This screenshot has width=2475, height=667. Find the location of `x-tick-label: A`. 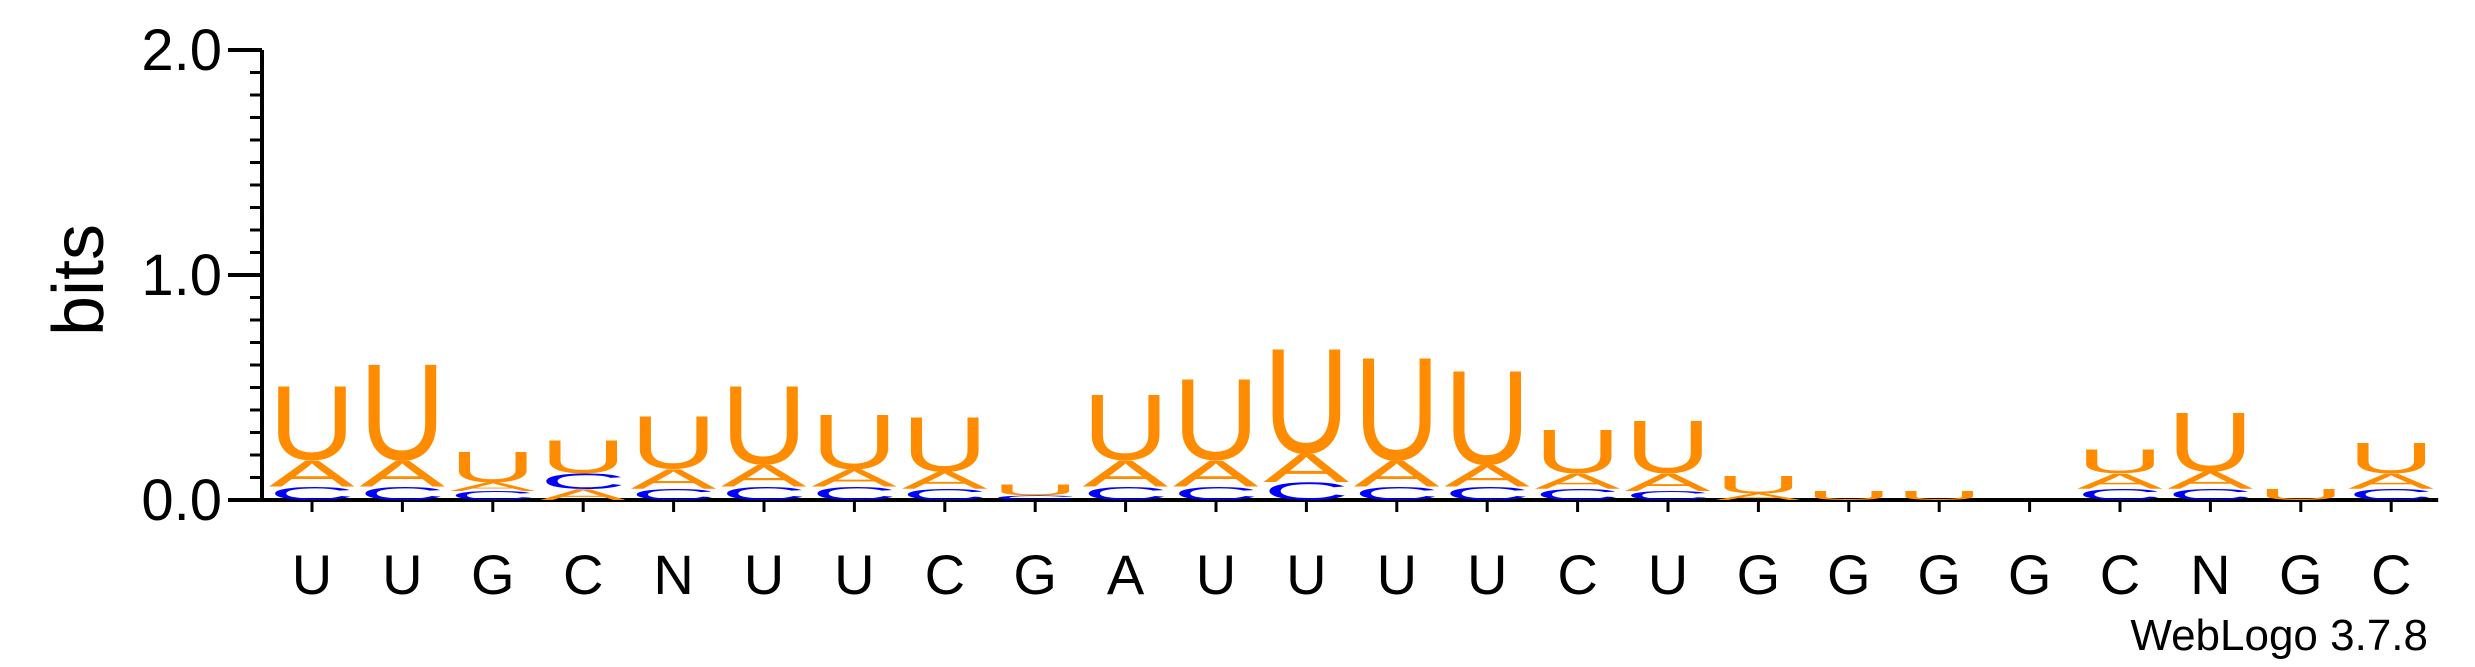

x-tick-label: A is located at coordinates (1126, 574).